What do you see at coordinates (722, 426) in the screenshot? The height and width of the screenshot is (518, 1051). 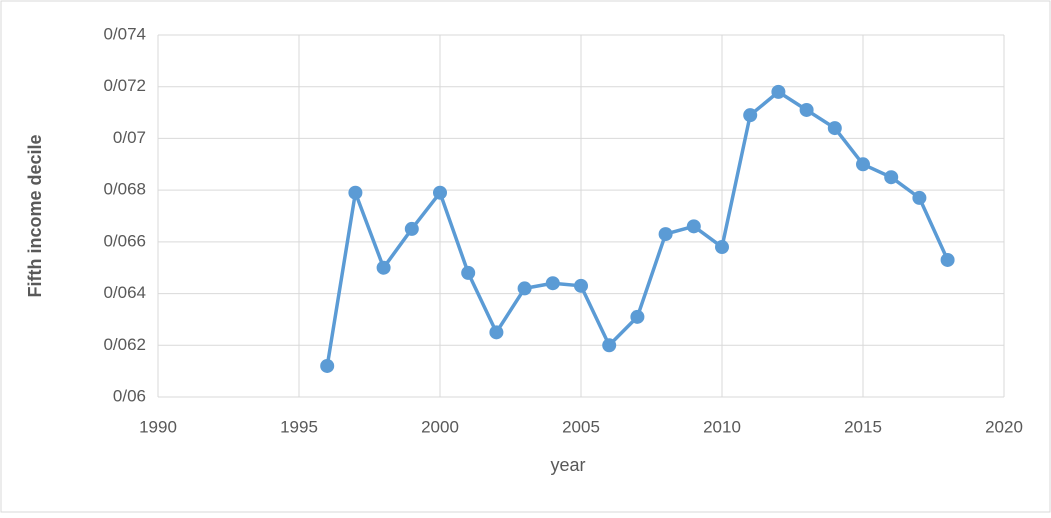 I see `x-tick-label: 2010` at bounding box center [722, 426].